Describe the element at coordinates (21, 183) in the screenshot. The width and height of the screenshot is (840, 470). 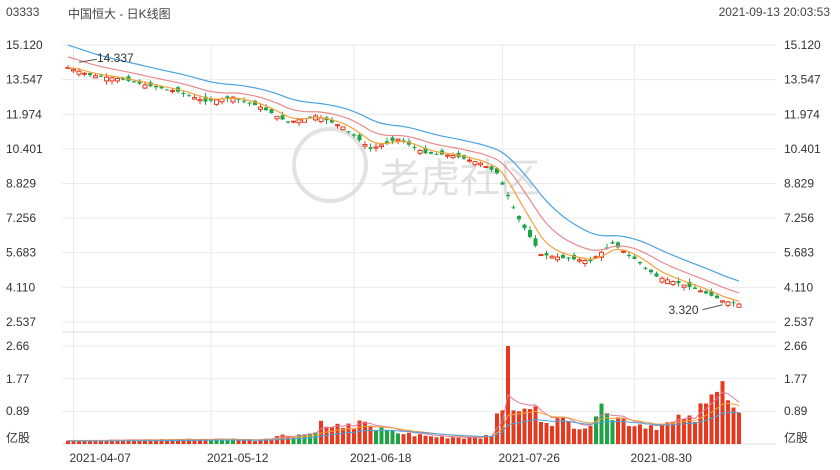
I see `price-tick-left: 8.829` at that location.